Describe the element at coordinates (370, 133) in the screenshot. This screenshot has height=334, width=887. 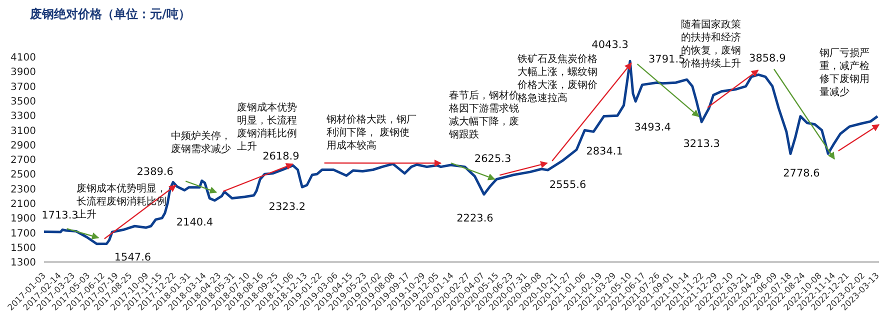
I see `annotation: 钢材价格大跌，钢厂利润下降， 废钢使用成本较高` at that location.